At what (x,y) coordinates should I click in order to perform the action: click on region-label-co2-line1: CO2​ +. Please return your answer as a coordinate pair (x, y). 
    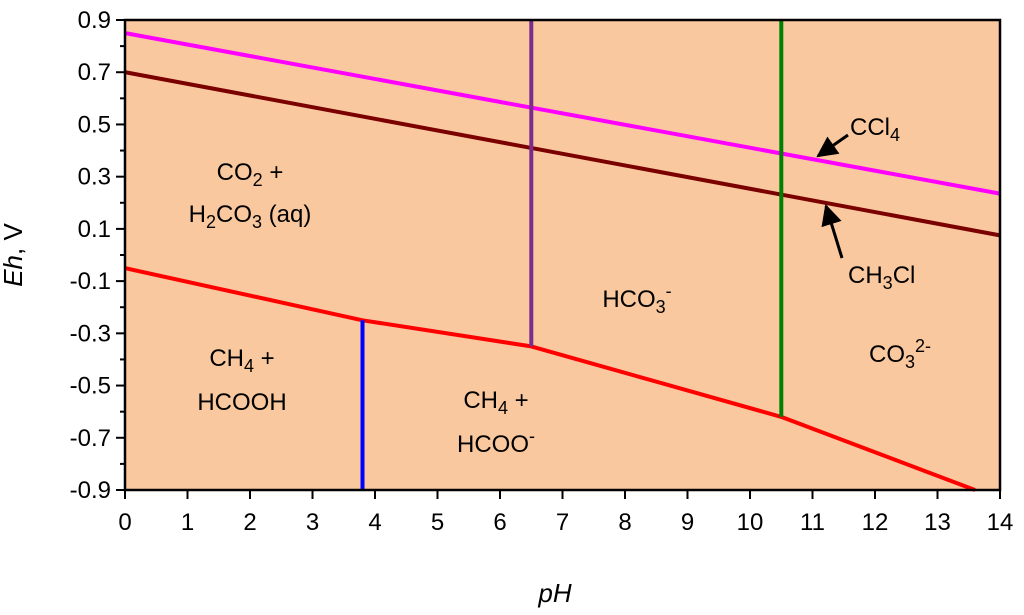
    Looking at the image, I should click on (250, 174).